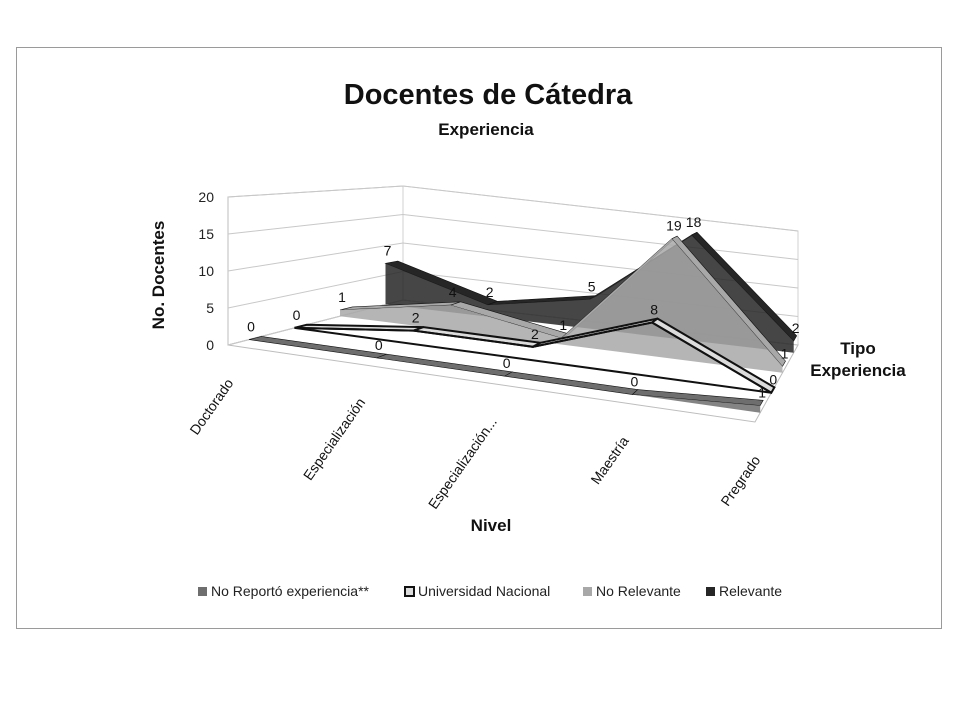 The height and width of the screenshot is (720, 960). What do you see at coordinates (592, 286) in the screenshot?
I see `data-label: 5` at bounding box center [592, 286].